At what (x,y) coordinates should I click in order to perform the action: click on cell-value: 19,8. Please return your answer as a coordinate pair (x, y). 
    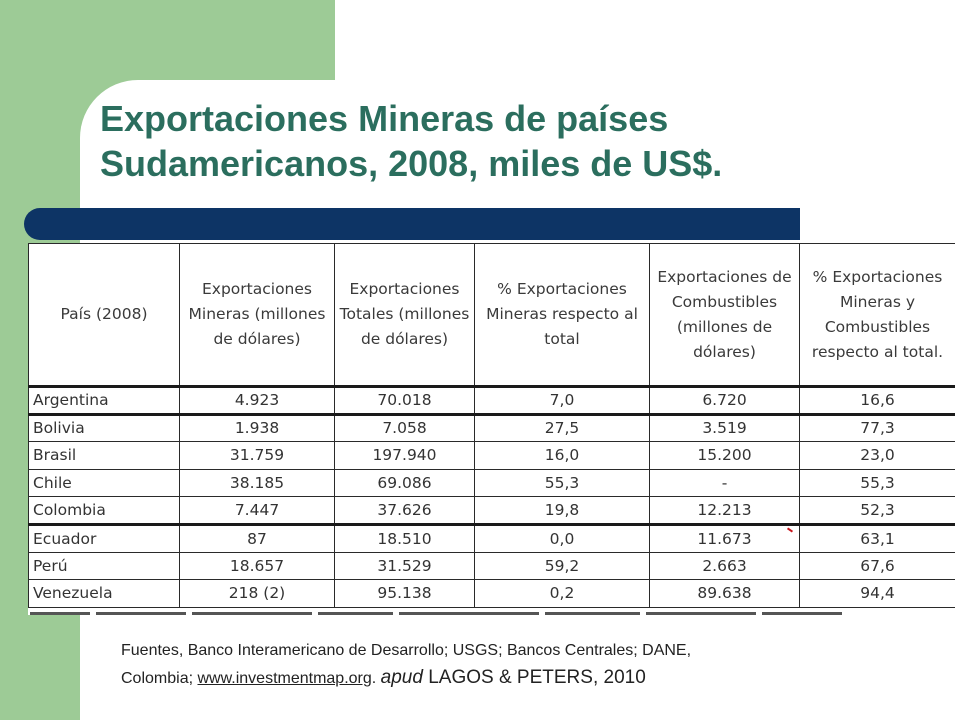
    Looking at the image, I should click on (562, 510).